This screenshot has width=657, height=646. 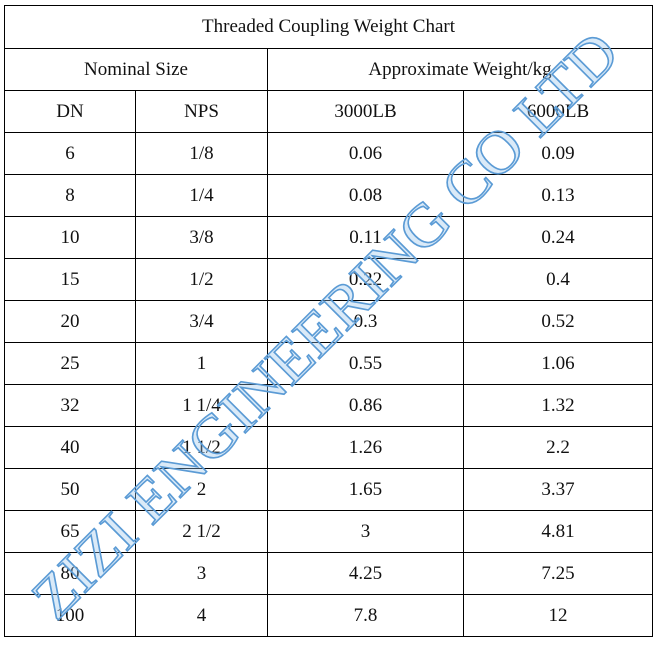 I want to click on table-cell: 7.8, so click(x=365, y=615).